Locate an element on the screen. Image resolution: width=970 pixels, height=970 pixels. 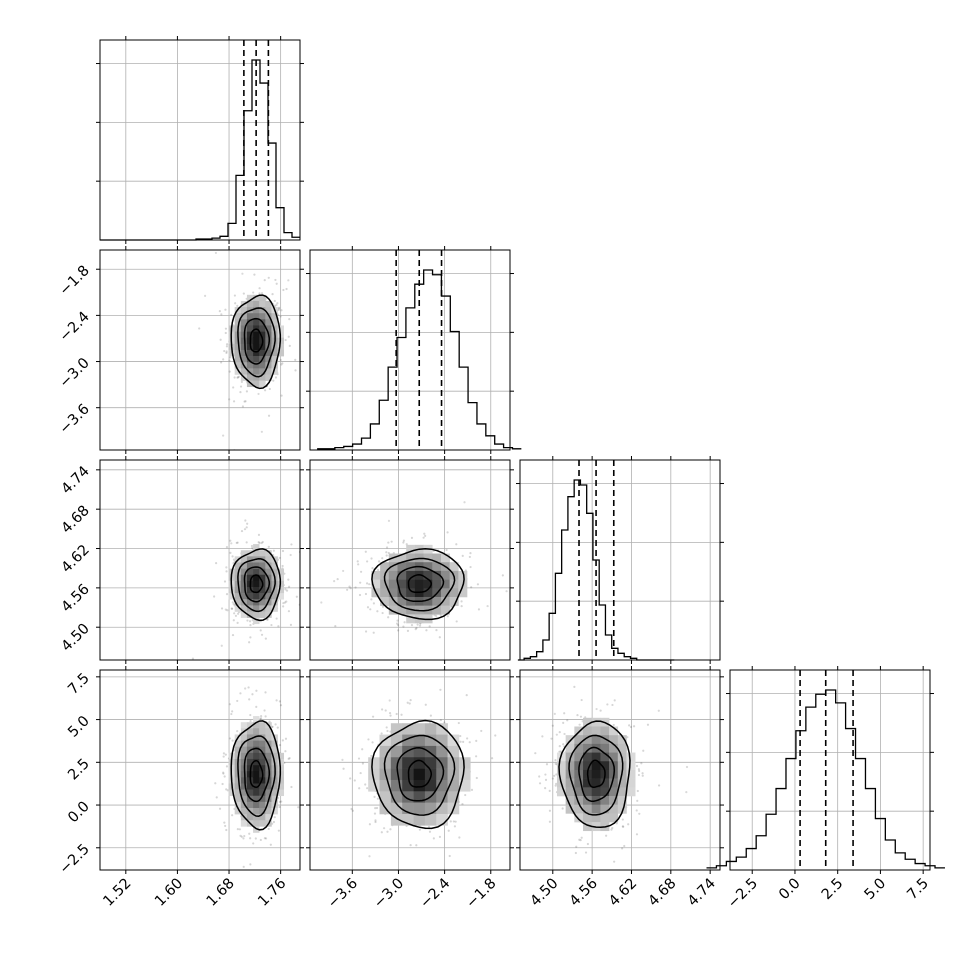
panel-background is located at coordinates (410, 350).